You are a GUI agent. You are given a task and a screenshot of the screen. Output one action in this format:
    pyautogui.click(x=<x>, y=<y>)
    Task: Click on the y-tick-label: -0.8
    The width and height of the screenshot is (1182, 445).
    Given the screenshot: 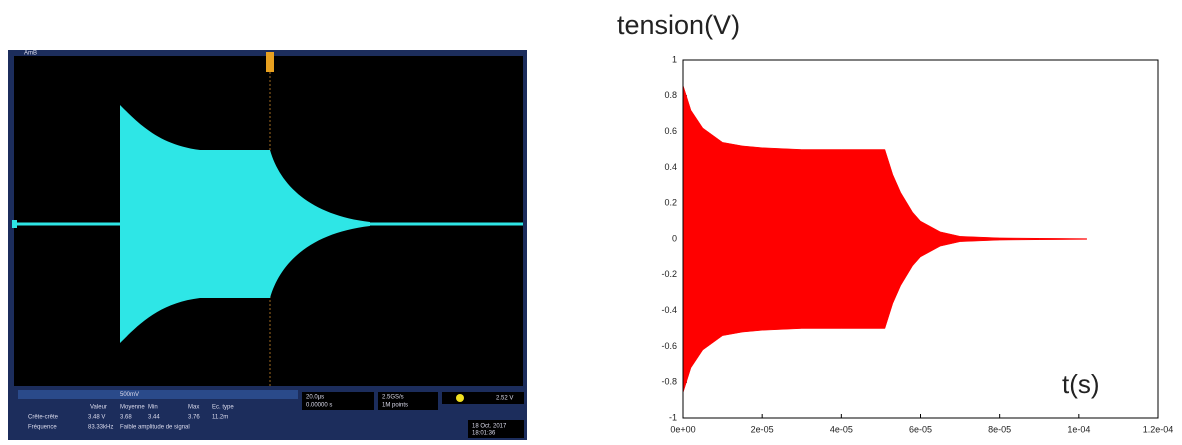 What is the action you would take?
    pyautogui.click(x=669, y=382)
    